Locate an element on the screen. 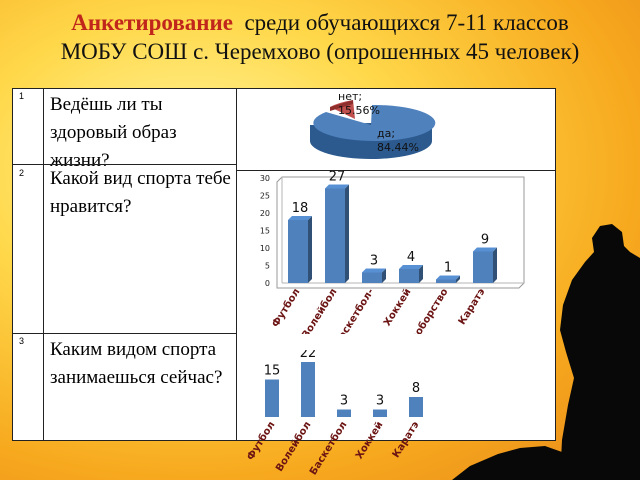 This screenshot has width=640, height=480. row-divider is located at coordinates (124, 164).